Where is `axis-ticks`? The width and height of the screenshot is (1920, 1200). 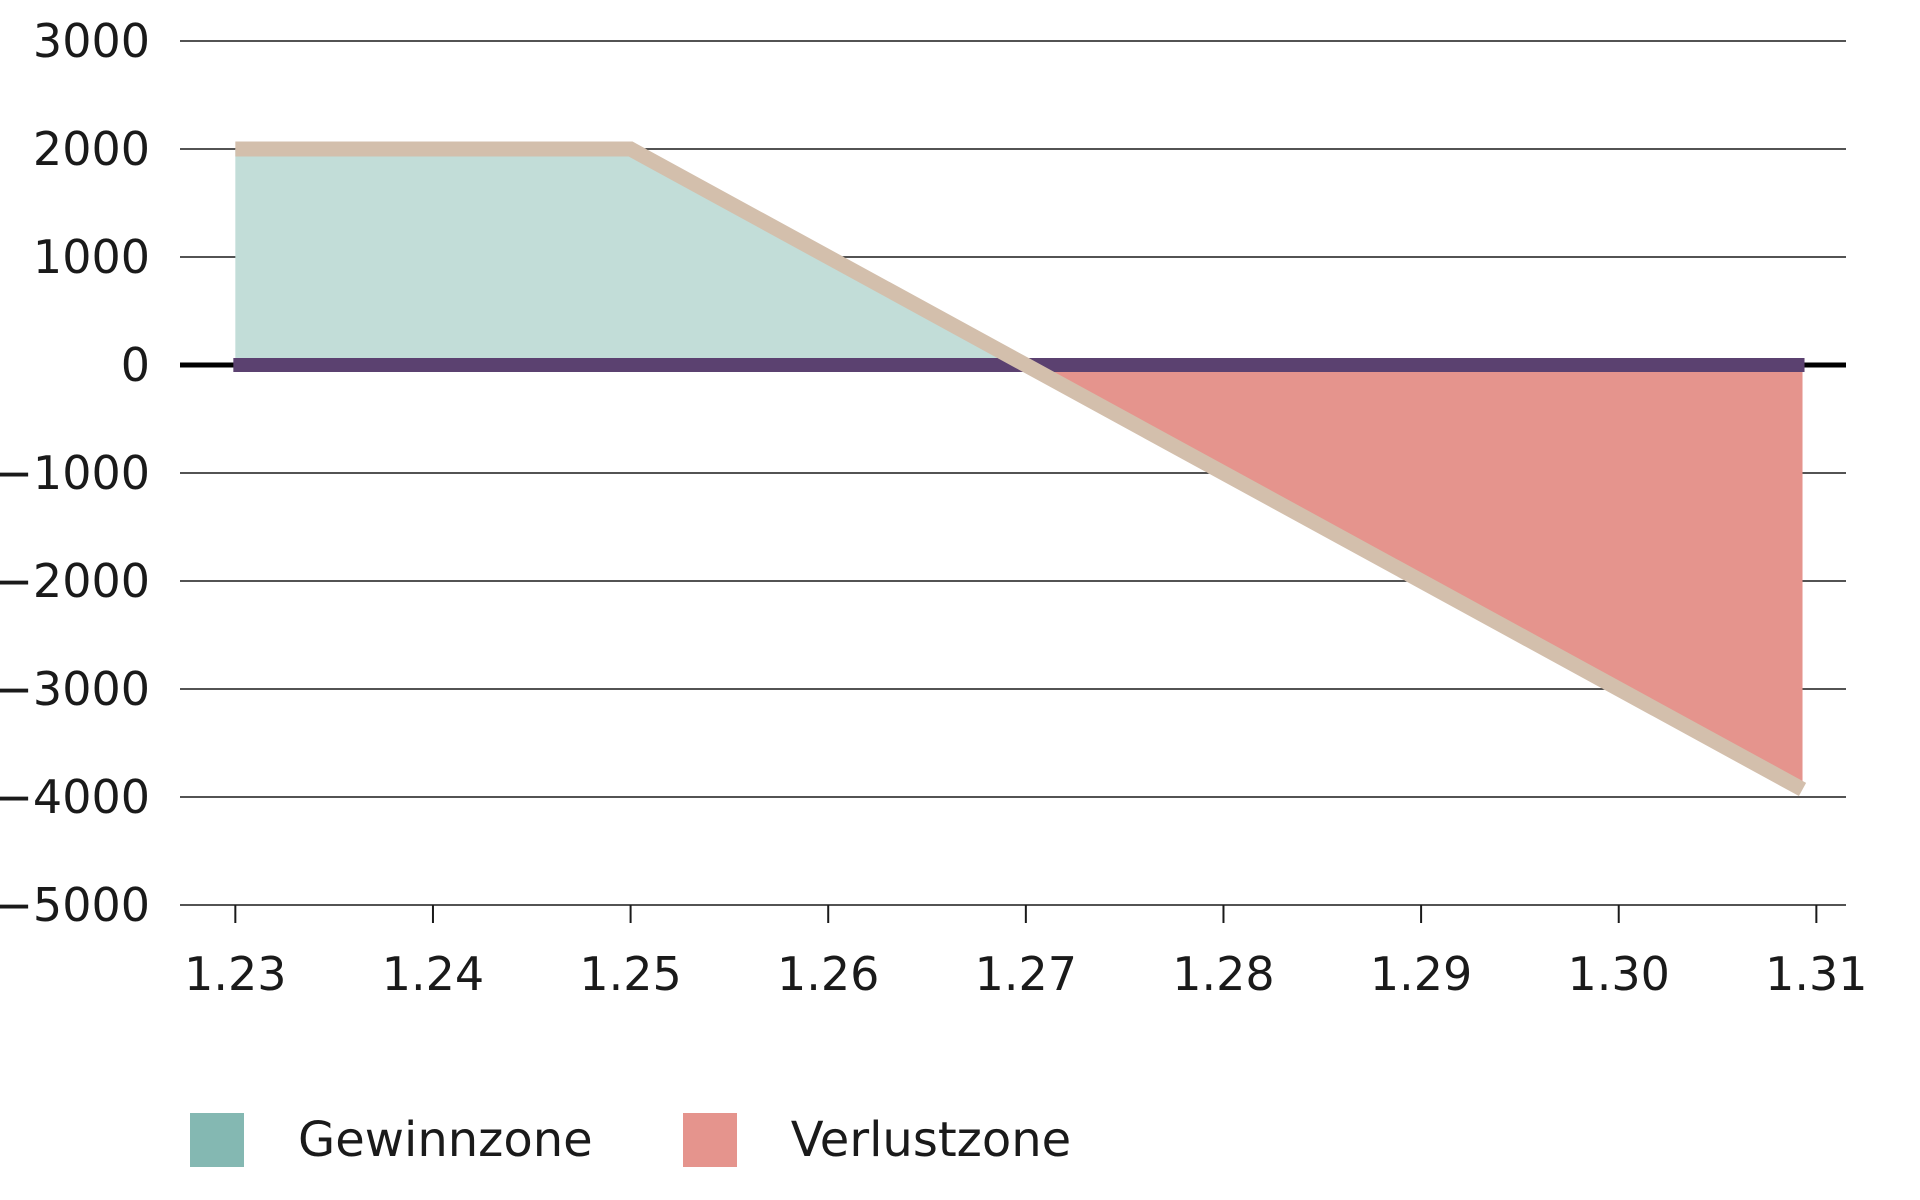
axis-ticks is located at coordinates (1026, 914).